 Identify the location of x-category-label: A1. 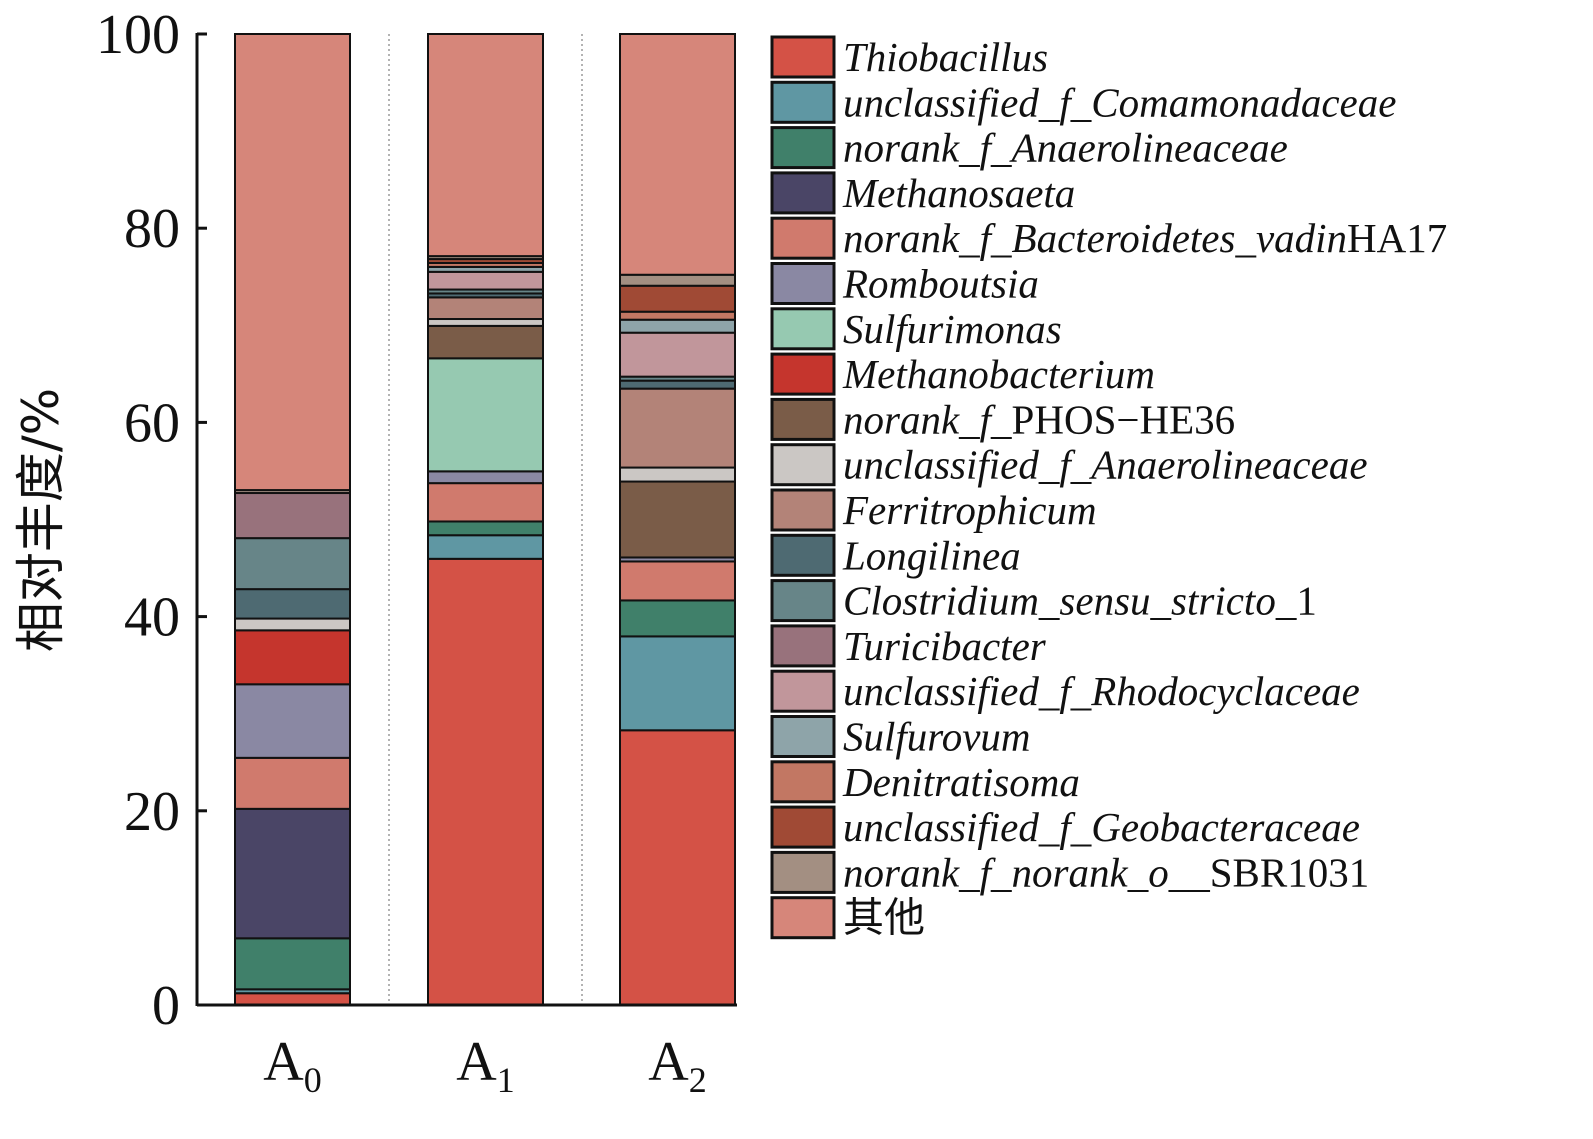
(485, 1065).